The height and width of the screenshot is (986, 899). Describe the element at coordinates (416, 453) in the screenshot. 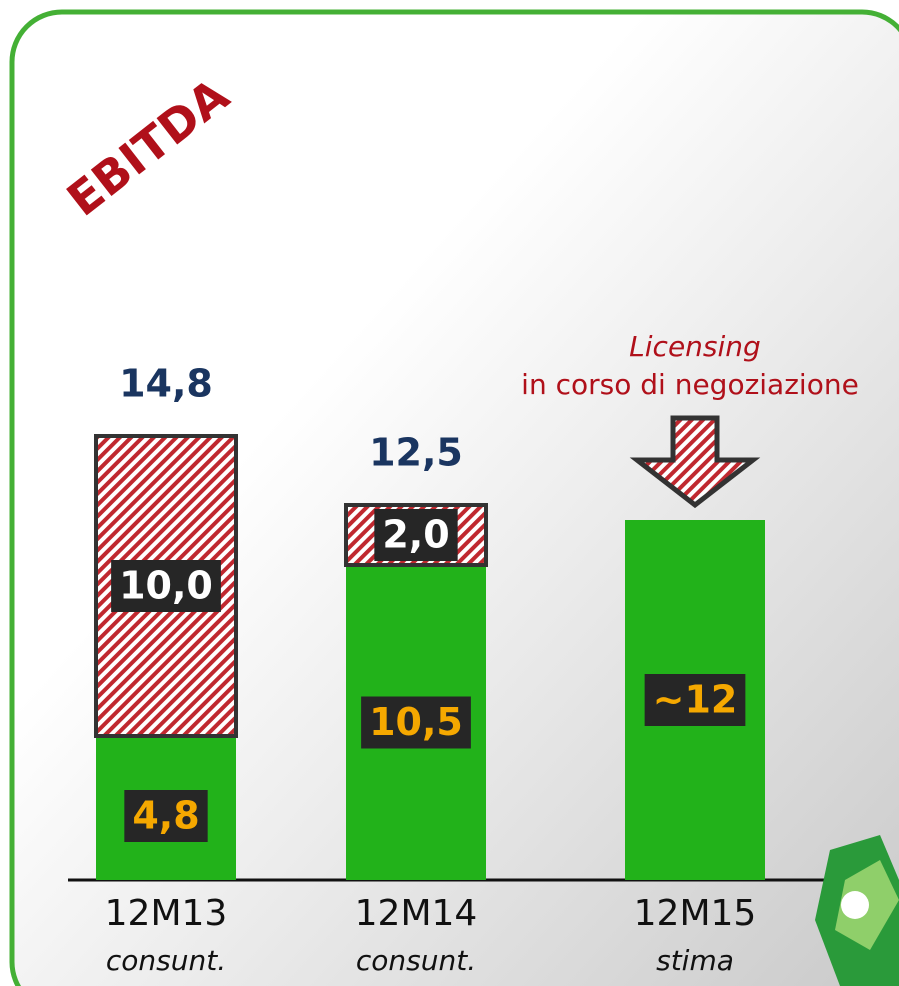

I see `total-label: 12,5` at that location.